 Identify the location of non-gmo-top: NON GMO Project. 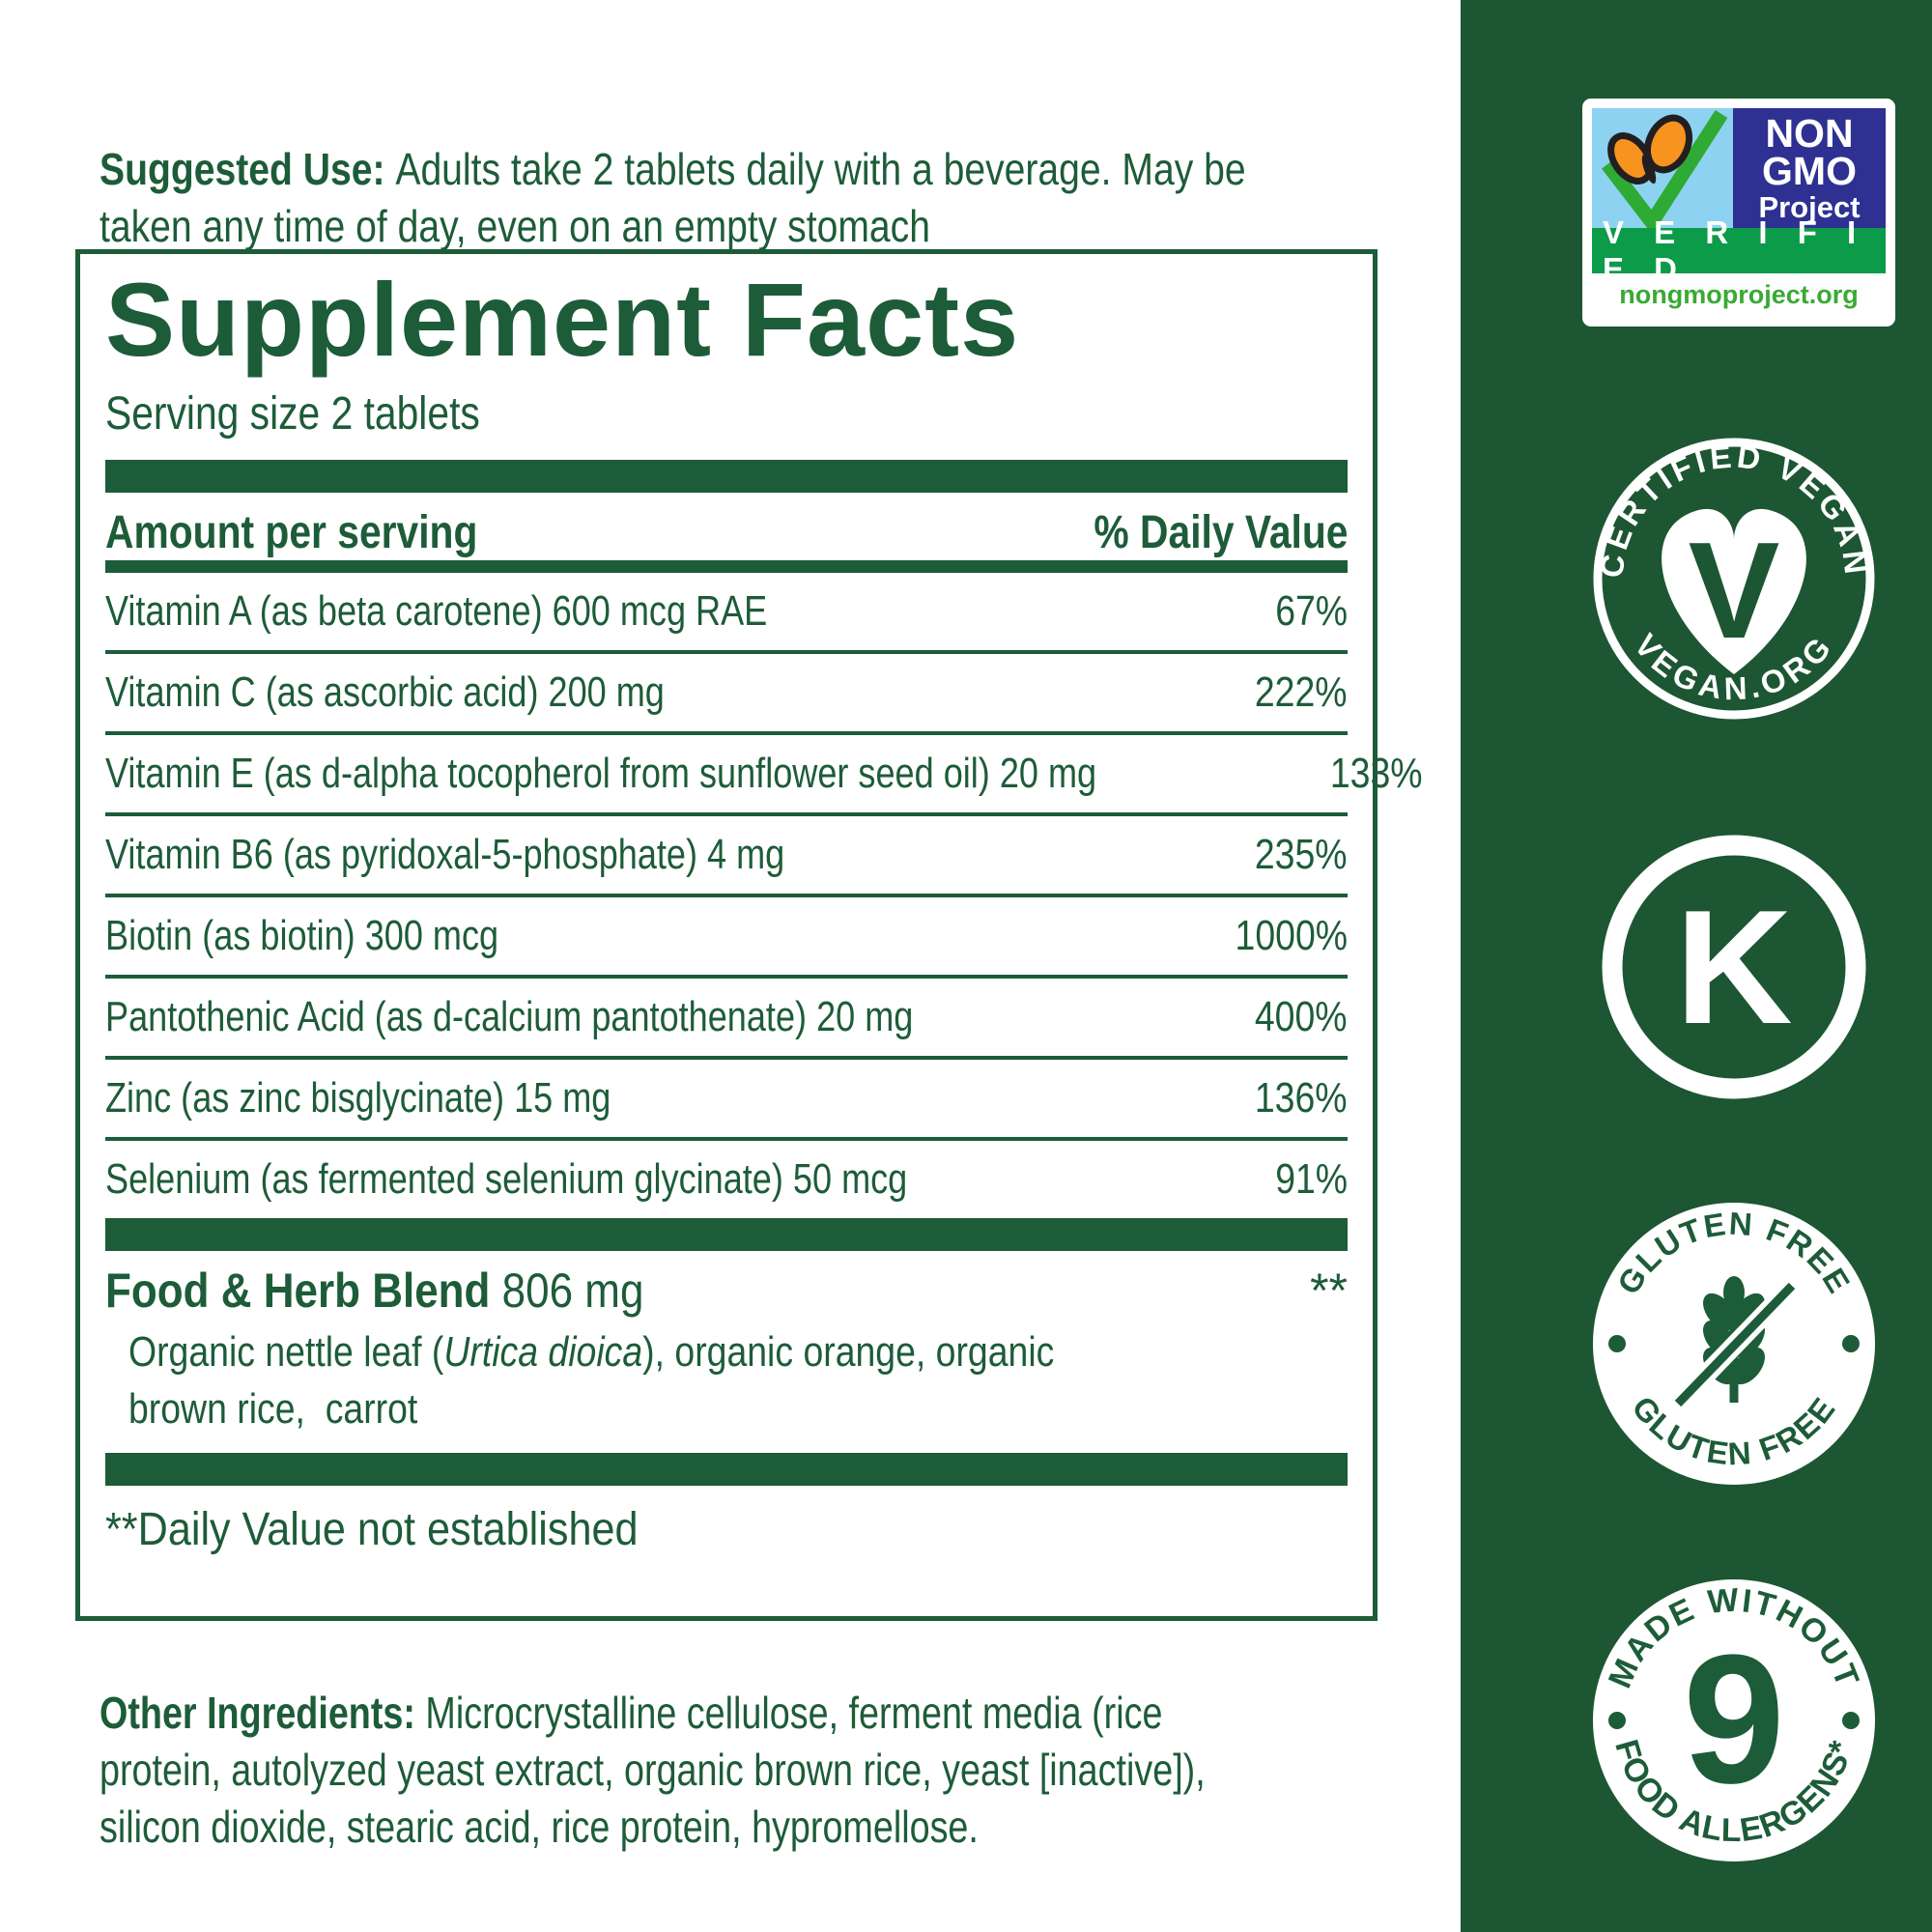
(1739, 172).